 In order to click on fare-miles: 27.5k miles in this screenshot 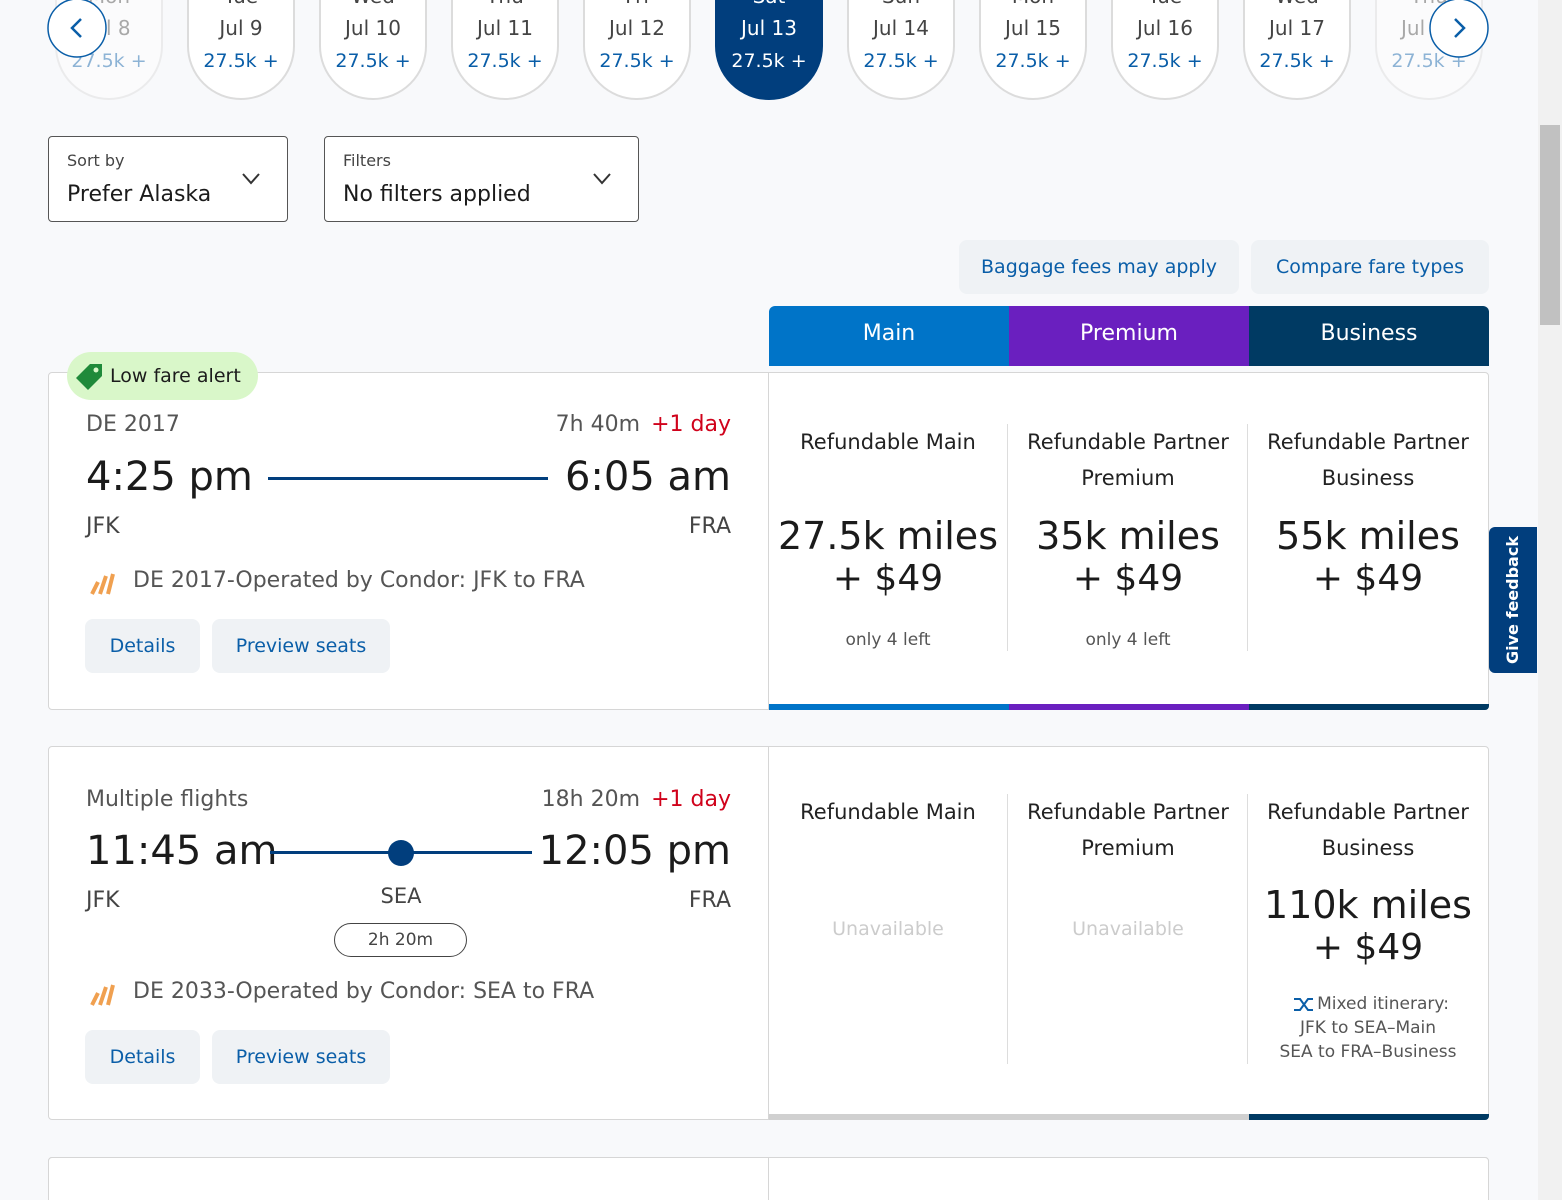, I will do `click(887, 536)`.